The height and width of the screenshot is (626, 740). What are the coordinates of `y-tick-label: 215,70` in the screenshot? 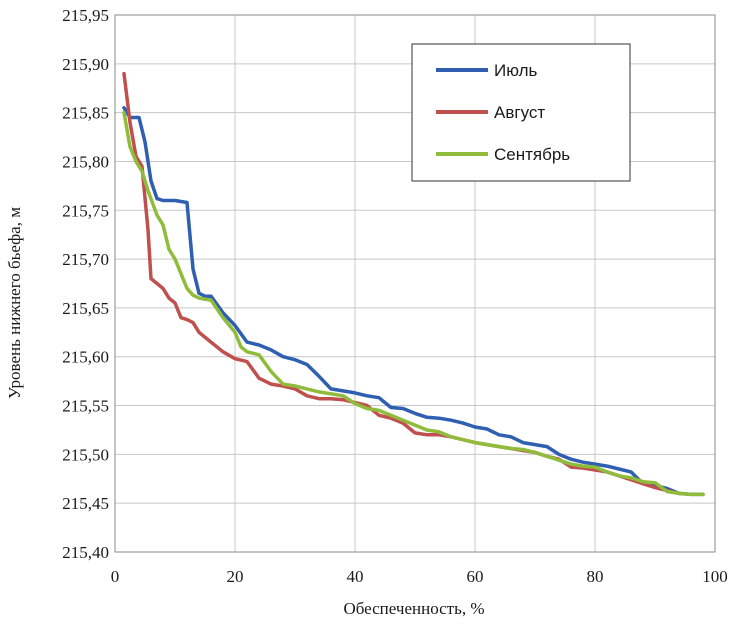 It's located at (85, 259).